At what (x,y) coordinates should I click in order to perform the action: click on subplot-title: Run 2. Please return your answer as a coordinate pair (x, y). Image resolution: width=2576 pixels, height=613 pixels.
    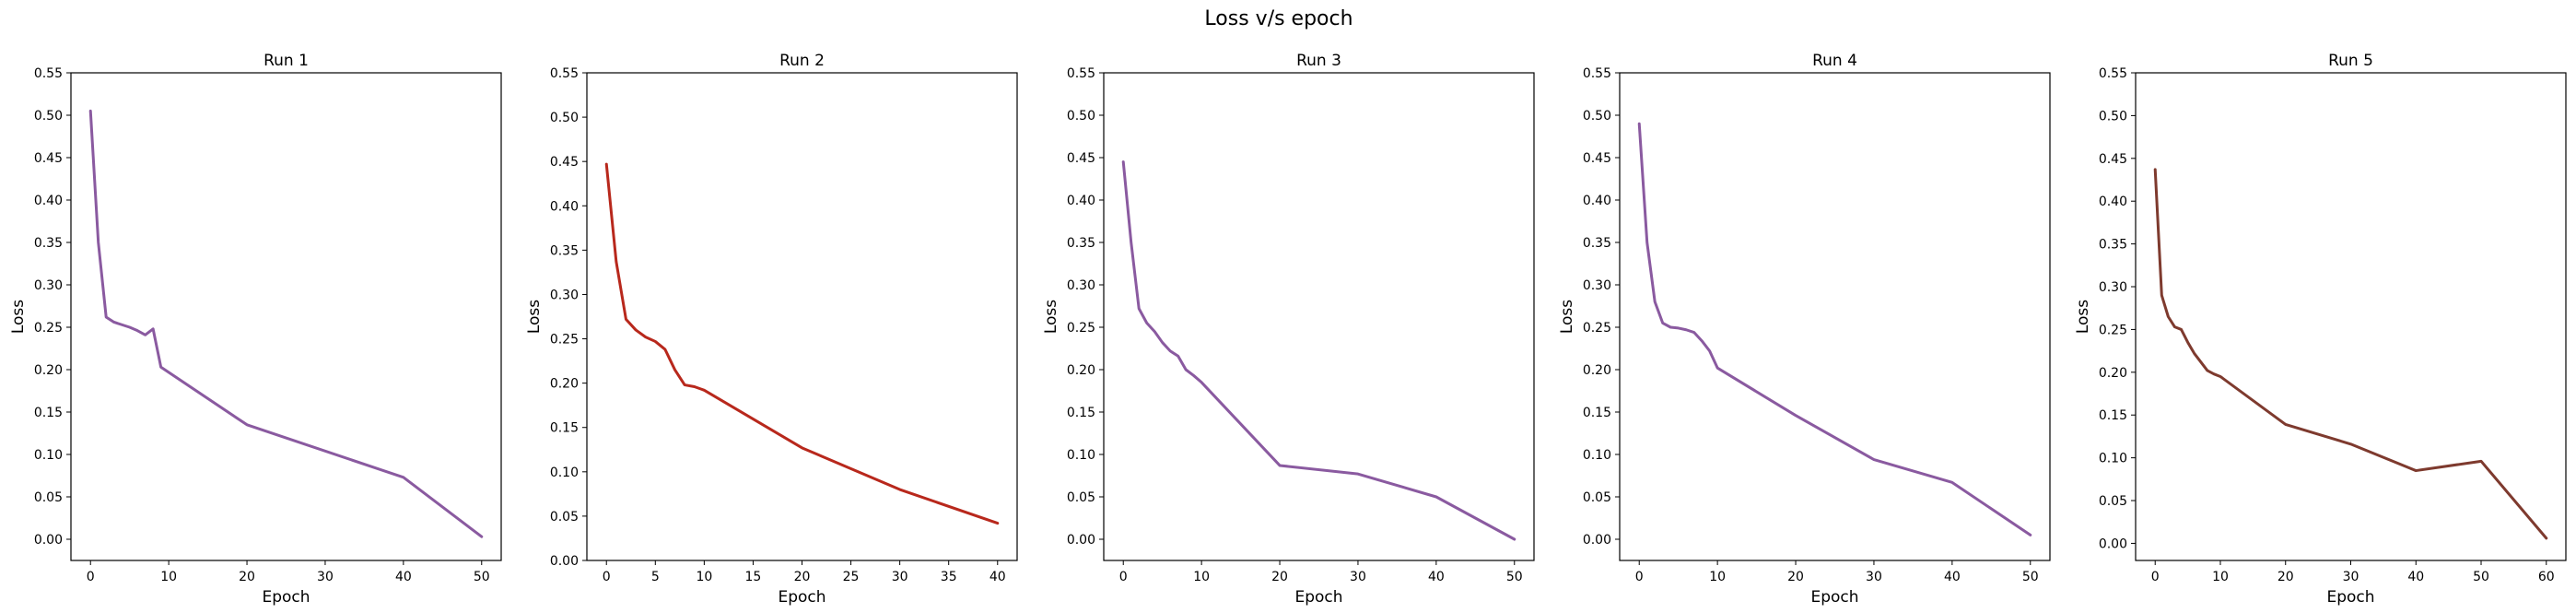
    Looking at the image, I should click on (802, 61).